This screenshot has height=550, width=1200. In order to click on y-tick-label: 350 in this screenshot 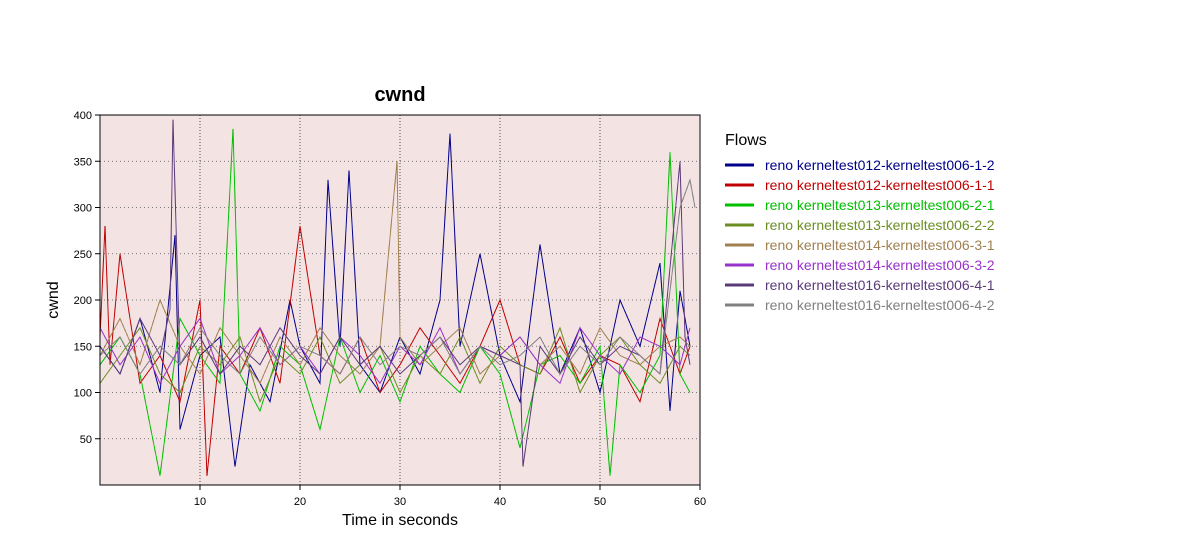, I will do `click(83, 162)`.